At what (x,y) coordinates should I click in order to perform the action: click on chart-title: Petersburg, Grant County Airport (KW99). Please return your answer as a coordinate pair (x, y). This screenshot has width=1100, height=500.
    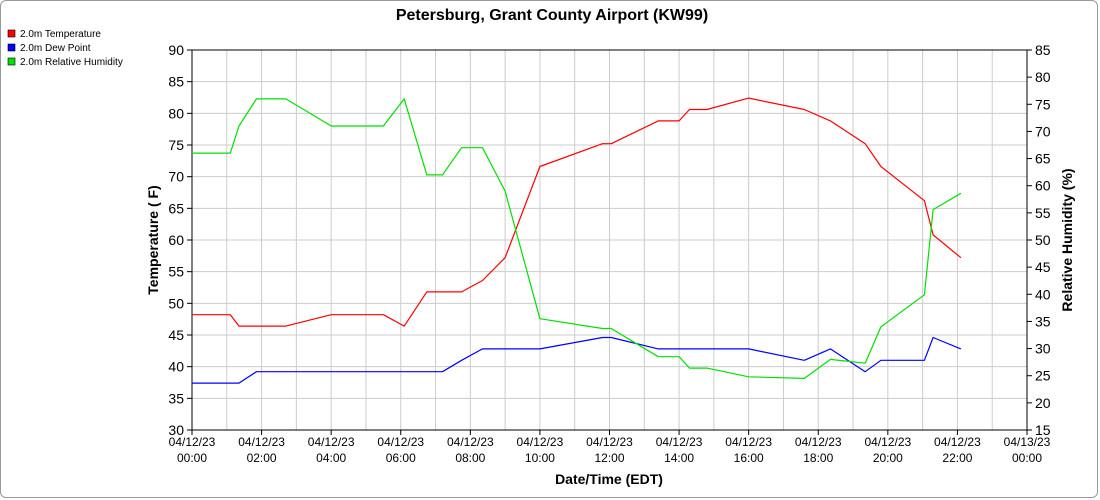
    Looking at the image, I should click on (552, 15).